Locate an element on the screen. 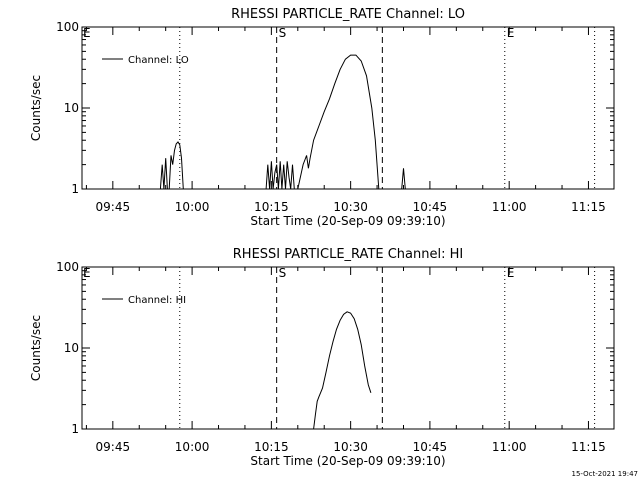 This screenshot has height=480, width=640. chart-title: RHESSI PARTICLE_RATE Channel: HI is located at coordinates (348, 254).